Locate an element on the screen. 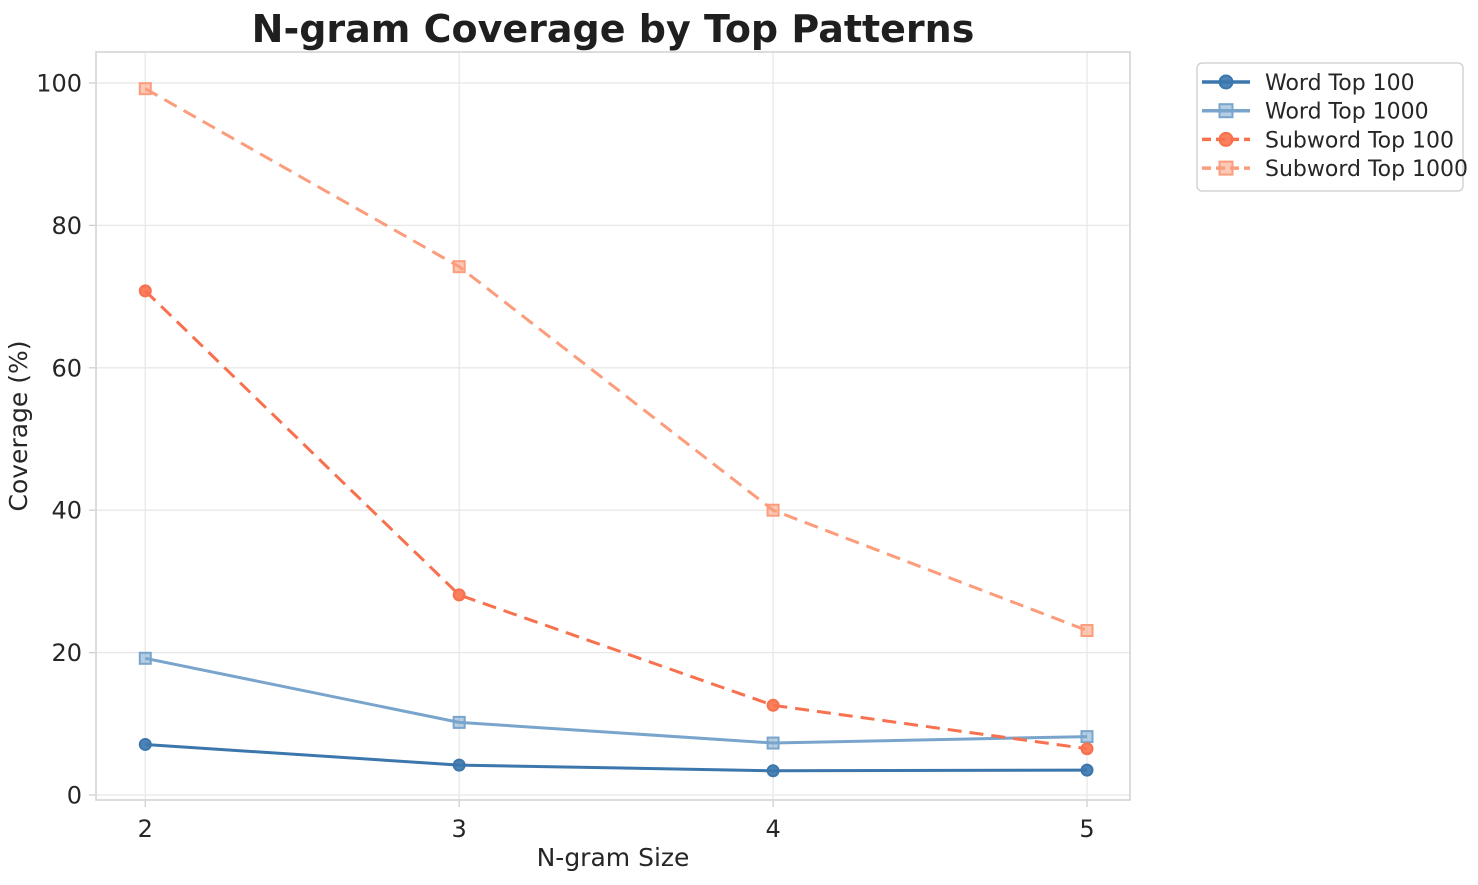  marker-subword-top-1000-x3 is located at coordinates (459, 267).